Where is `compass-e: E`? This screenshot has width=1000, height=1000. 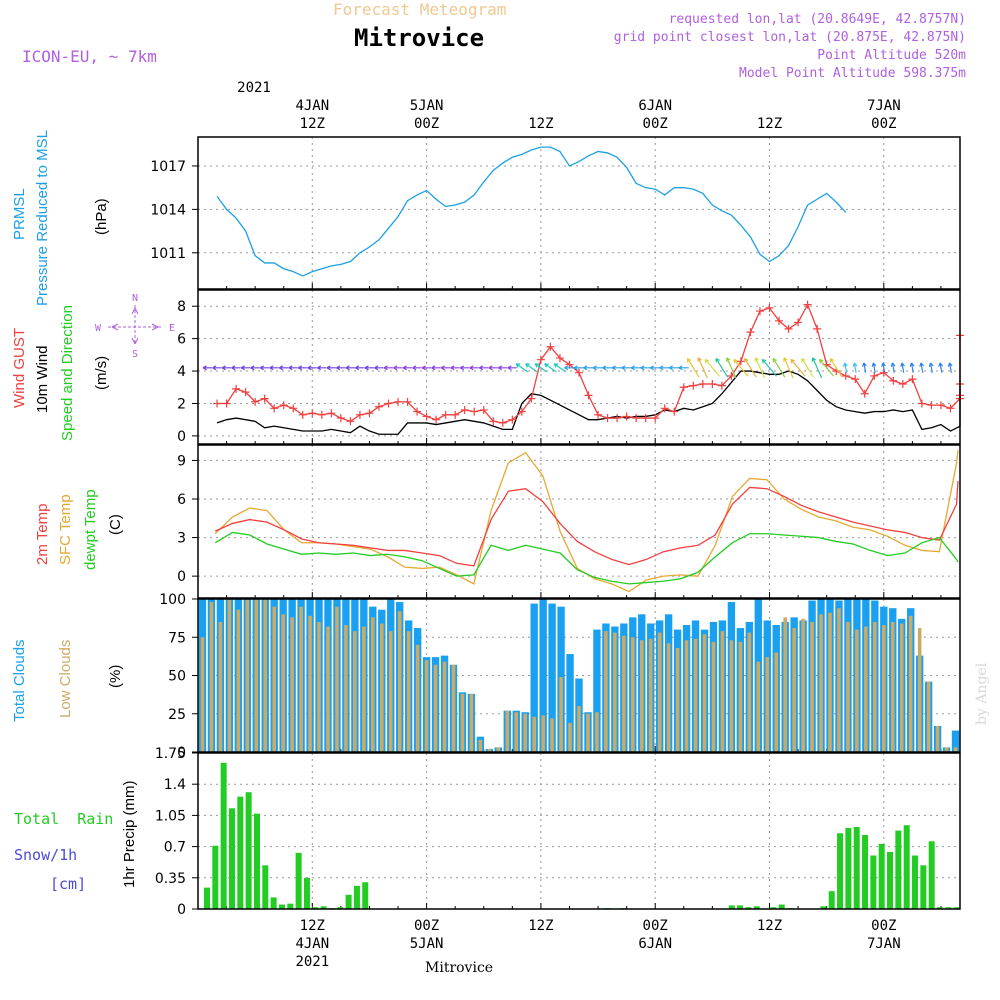
compass-e: E is located at coordinates (172, 328).